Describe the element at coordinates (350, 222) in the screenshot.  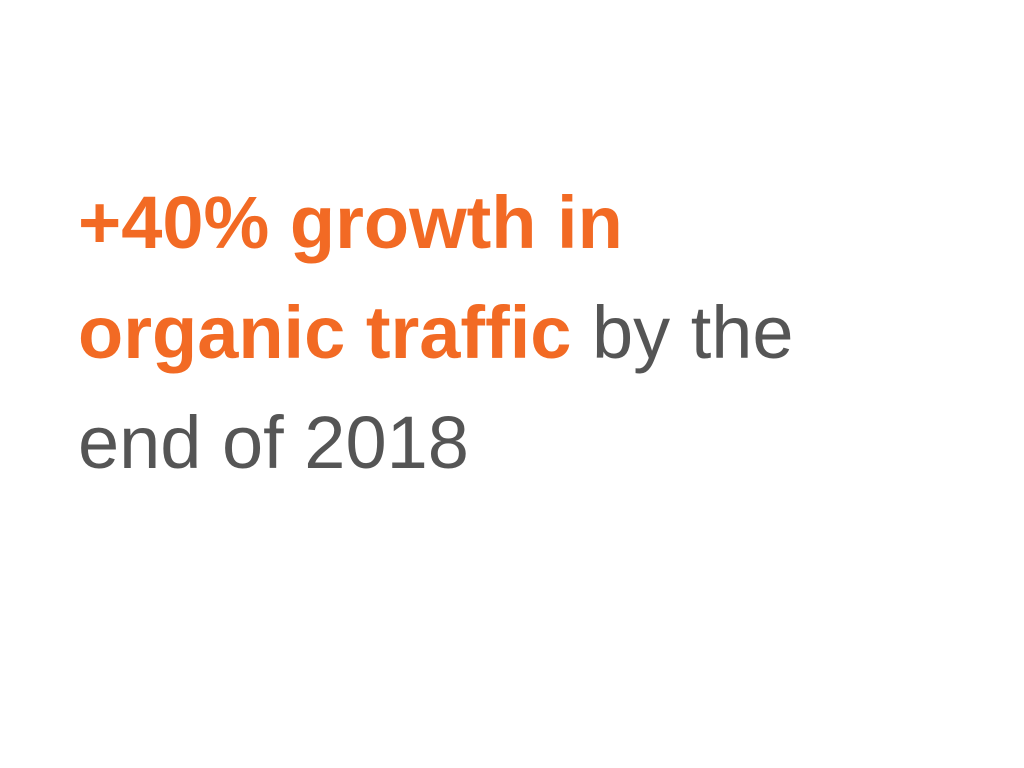
I see `highlight-text-growth: +40% growth in` at that location.